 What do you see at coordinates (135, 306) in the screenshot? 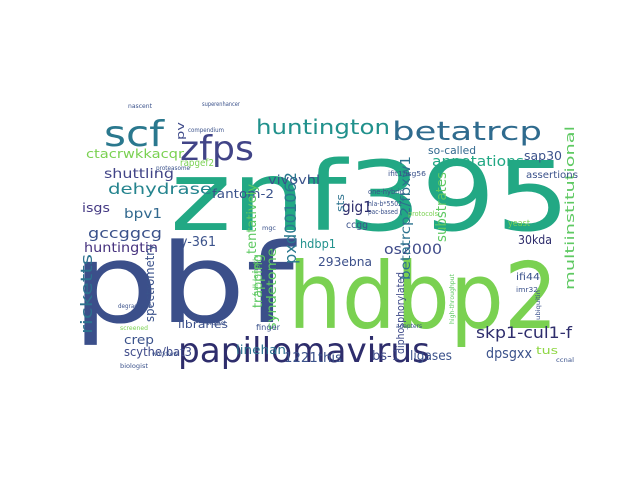
I see `cloud-word: degradation` at bounding box center [135, 306].